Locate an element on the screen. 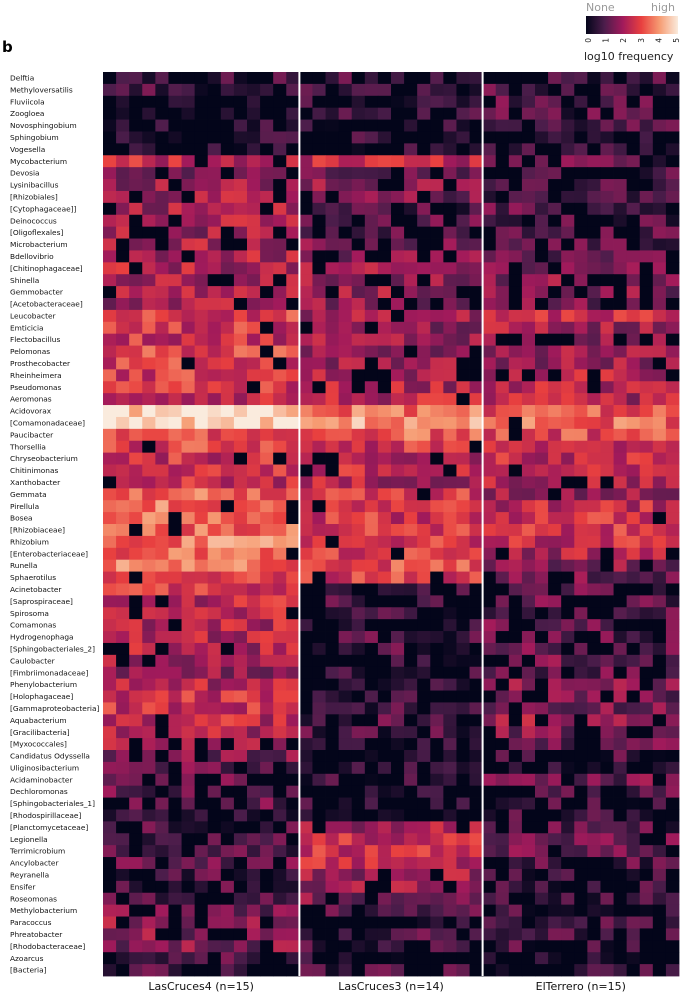 Image resolution: width=680 pixels, height=992 pixels. row-label: [Bacteria] is located at coordinates (28, 970).